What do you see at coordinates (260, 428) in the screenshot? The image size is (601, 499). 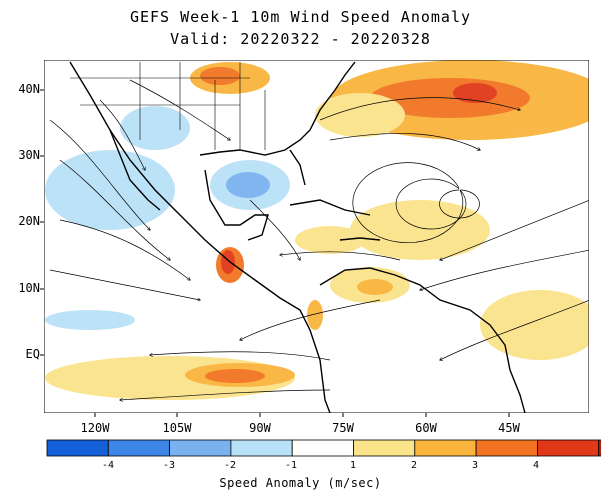 I see `lon-label-90w: 90W` at bounding box center [260, 428].